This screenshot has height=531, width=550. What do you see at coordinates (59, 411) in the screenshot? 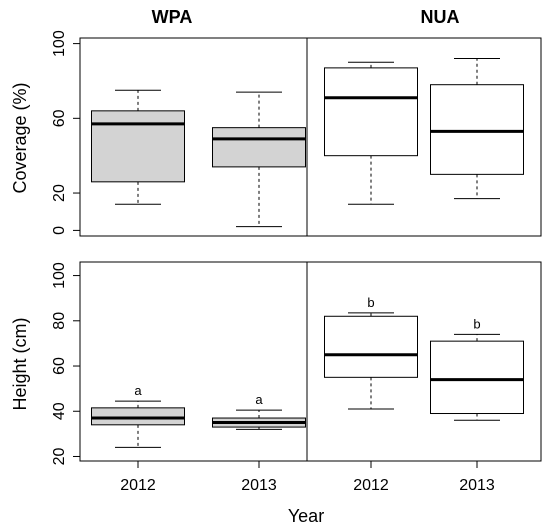
I see `y-tick-label: 40` at bounding box center [59, 411].